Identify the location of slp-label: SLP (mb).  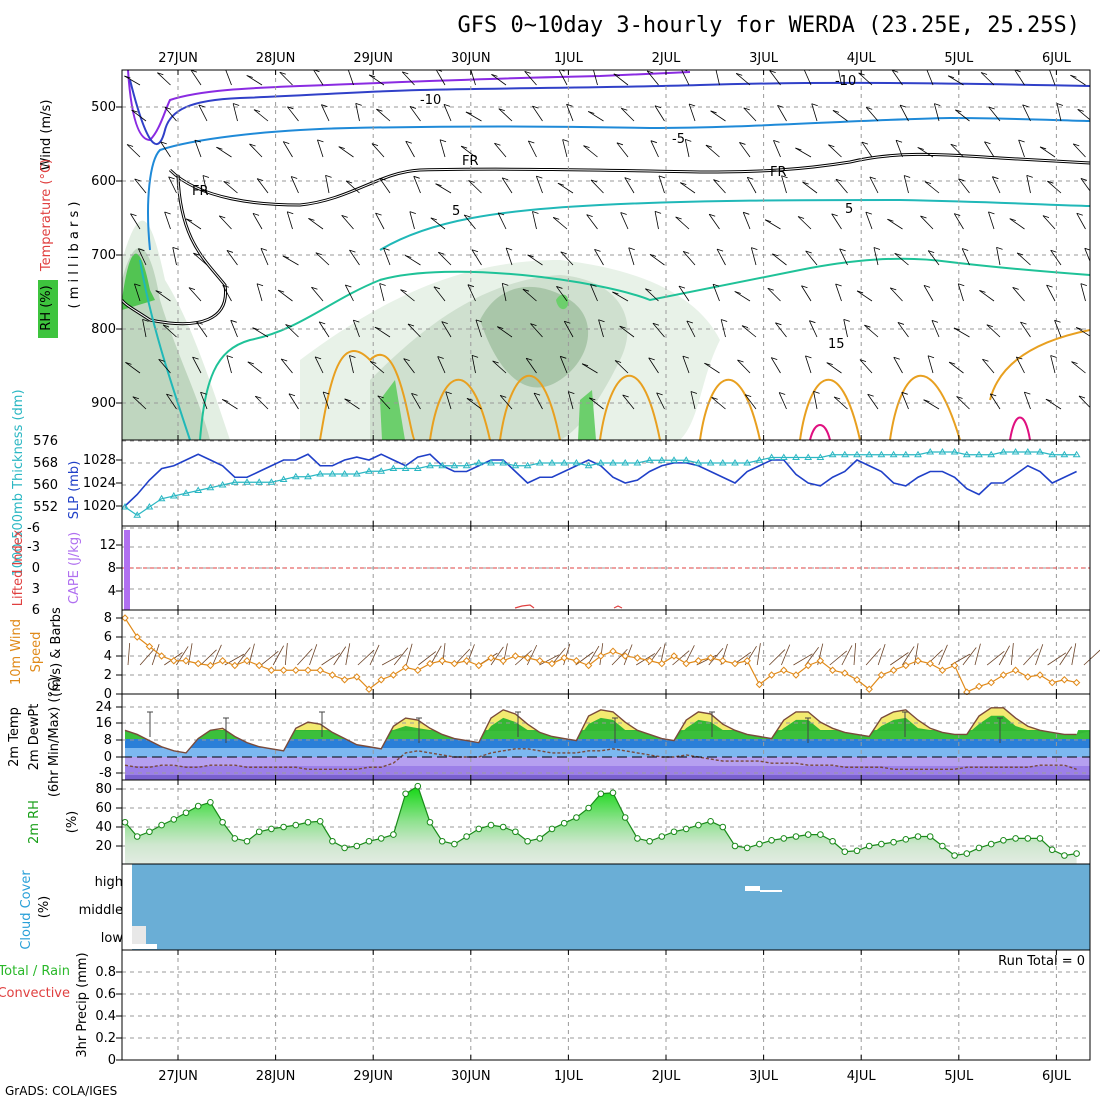
(74, 490).